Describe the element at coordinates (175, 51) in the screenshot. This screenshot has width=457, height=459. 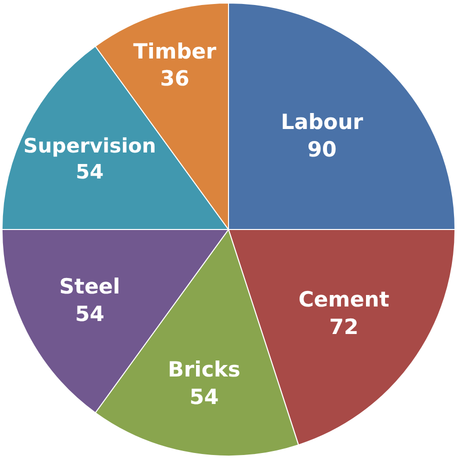
I see `slice-label: Timber` at that location.